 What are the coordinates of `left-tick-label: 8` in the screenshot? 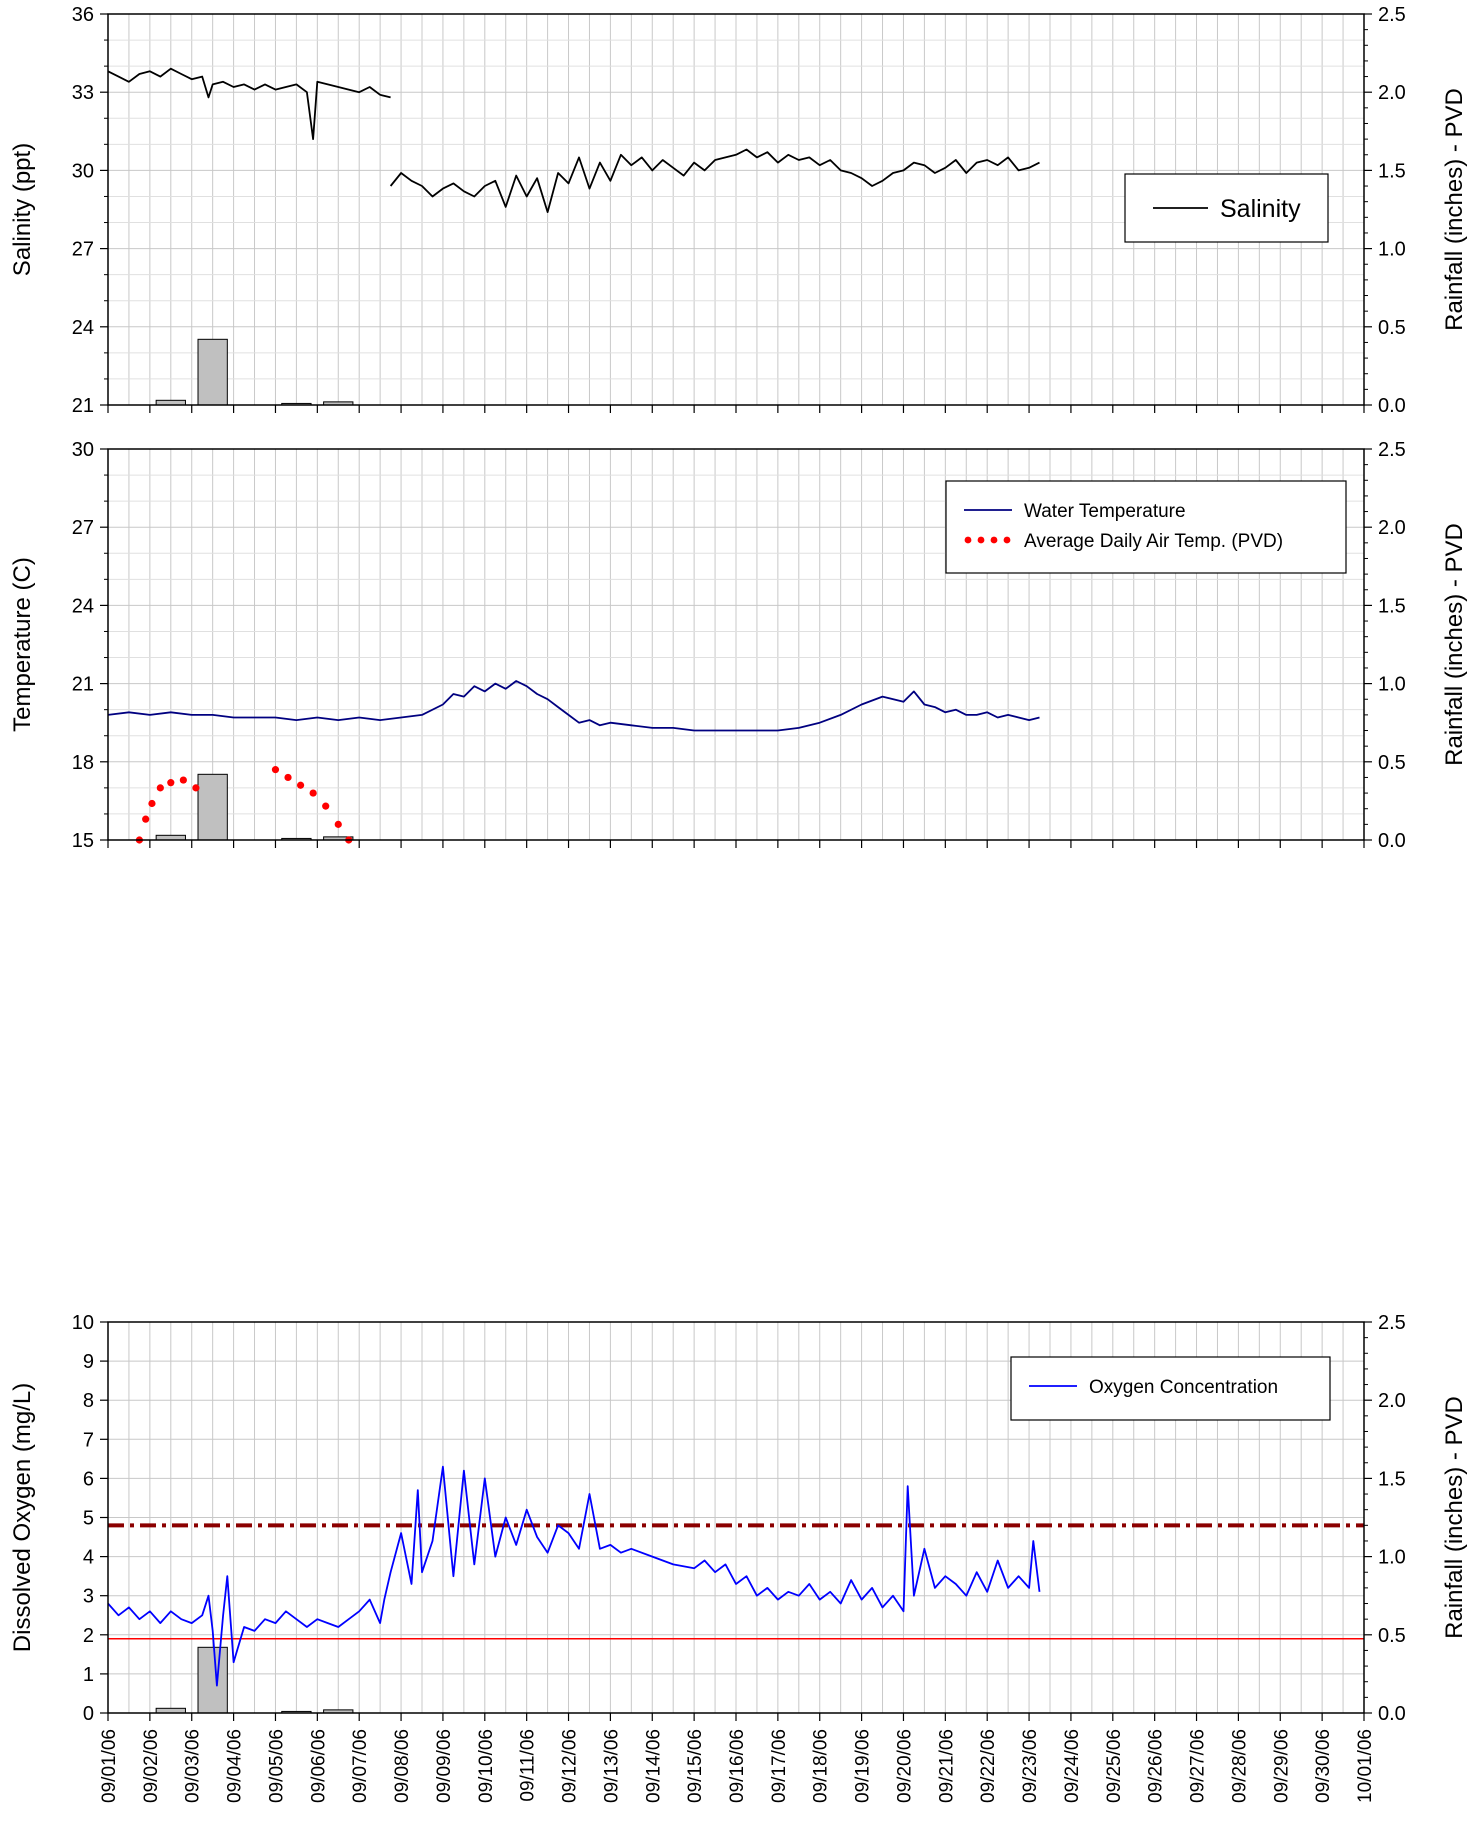 It's located at (88, 1401).